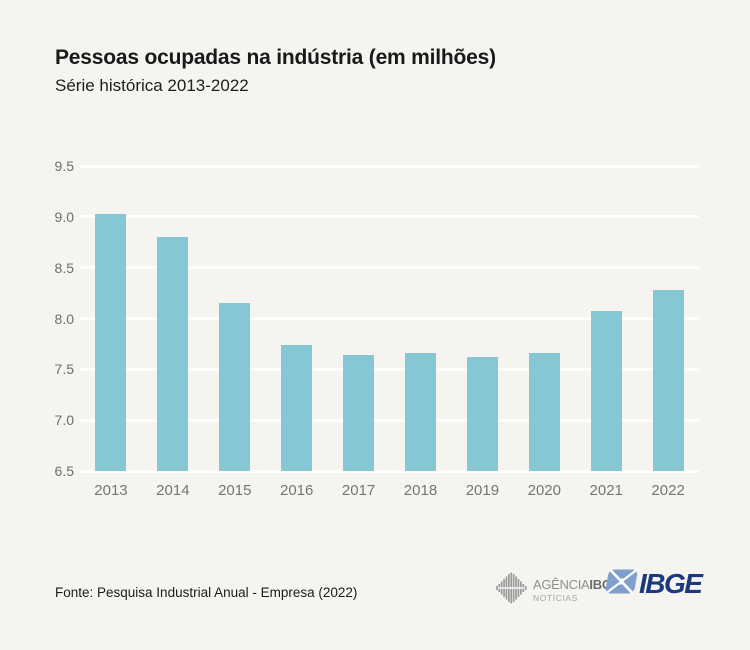 Image resolution: width=750 pixels, height=650 pixels. Describe the element at coordinates (297, 407) in the screenshot. I see `bar-2016` at that location.